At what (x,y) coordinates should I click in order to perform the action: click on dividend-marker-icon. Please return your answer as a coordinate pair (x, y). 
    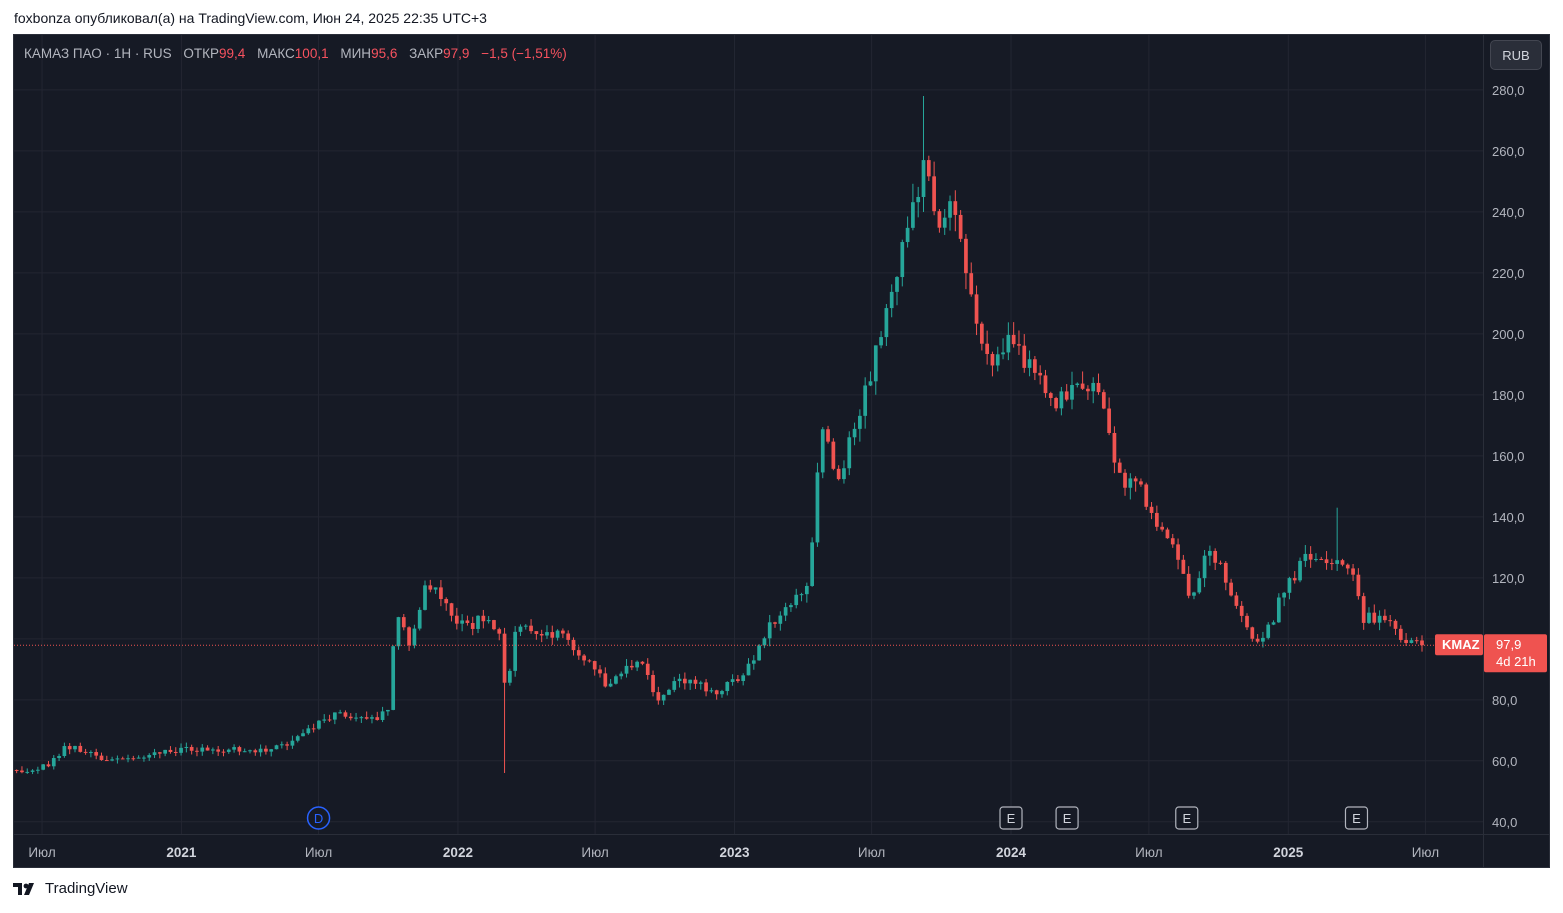
    Looking at the image, I should click on (318, 818).